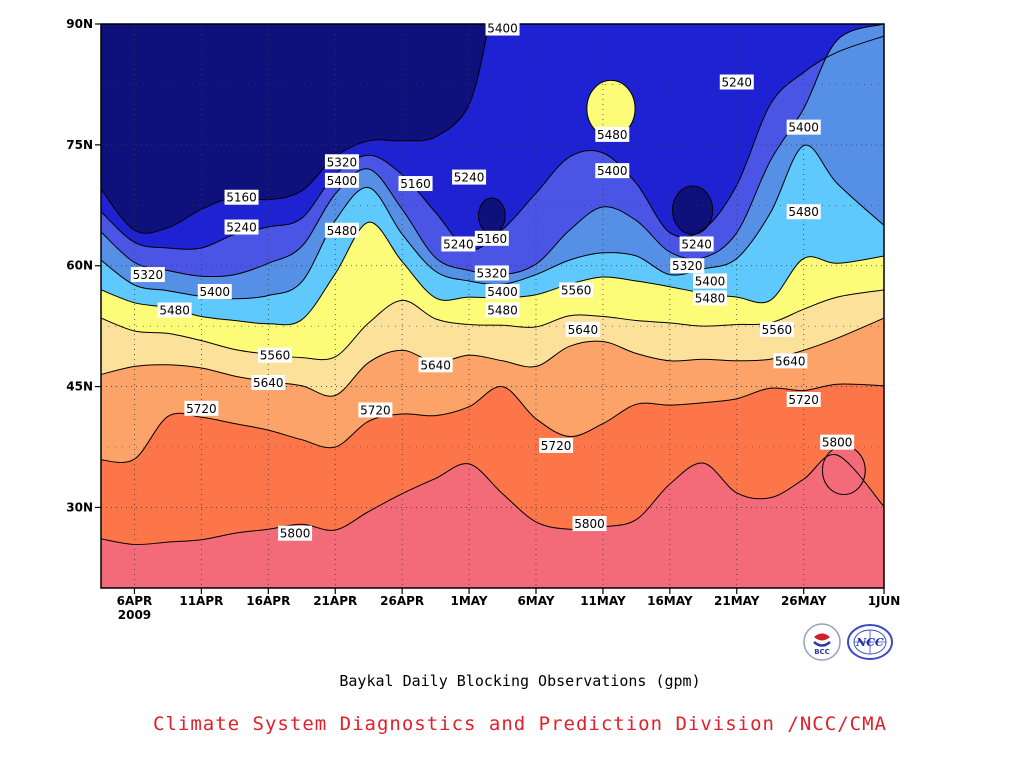 This screenshot has height=768, width=1024. Describe the element at coordinates (134, 615) in the screenshot. I see `x-year-label: 2009` at that location.